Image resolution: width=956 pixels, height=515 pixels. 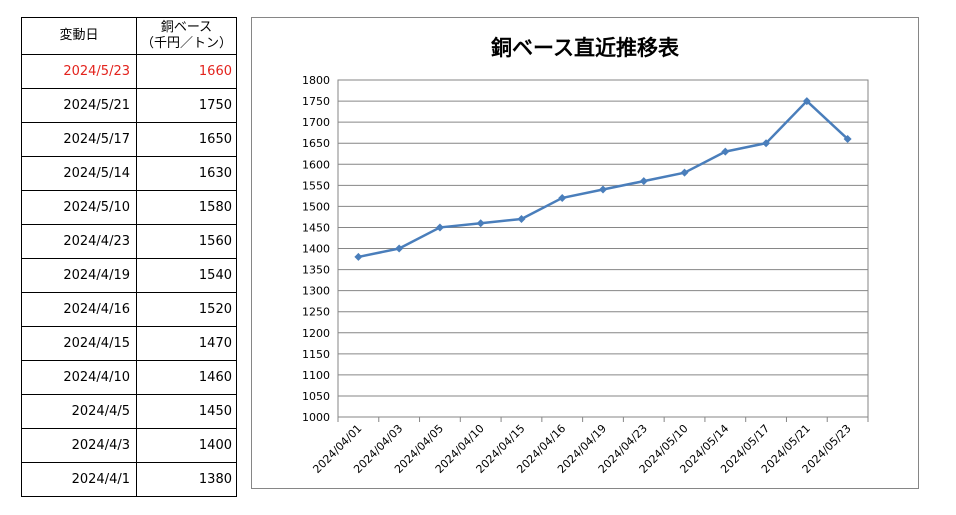 I want to click on y-tick-label: 1750, so click(x=316, y=101).